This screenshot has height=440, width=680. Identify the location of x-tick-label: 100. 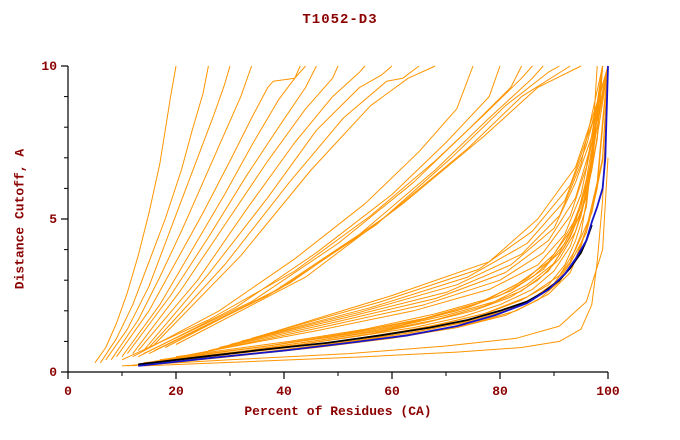
(608, 391).